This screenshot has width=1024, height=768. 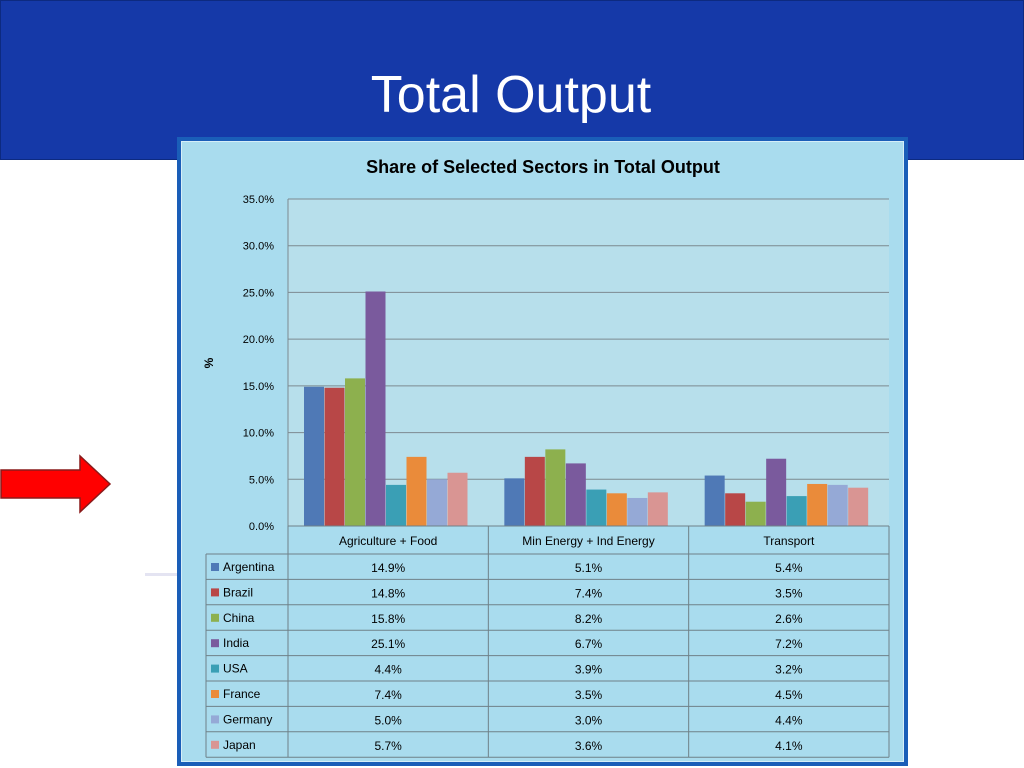 I want to click on y-tick-label: 5.0%, so click(x=261, y=480).